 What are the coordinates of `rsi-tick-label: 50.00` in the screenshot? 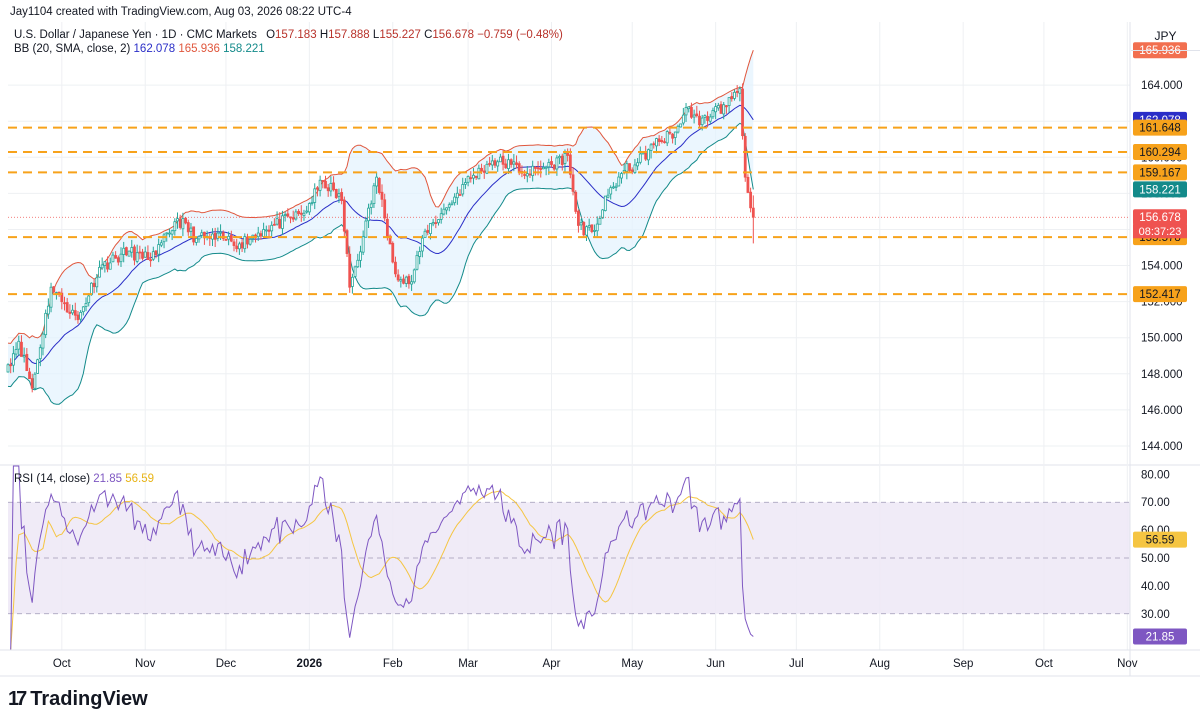 It's located at (1155, 559).